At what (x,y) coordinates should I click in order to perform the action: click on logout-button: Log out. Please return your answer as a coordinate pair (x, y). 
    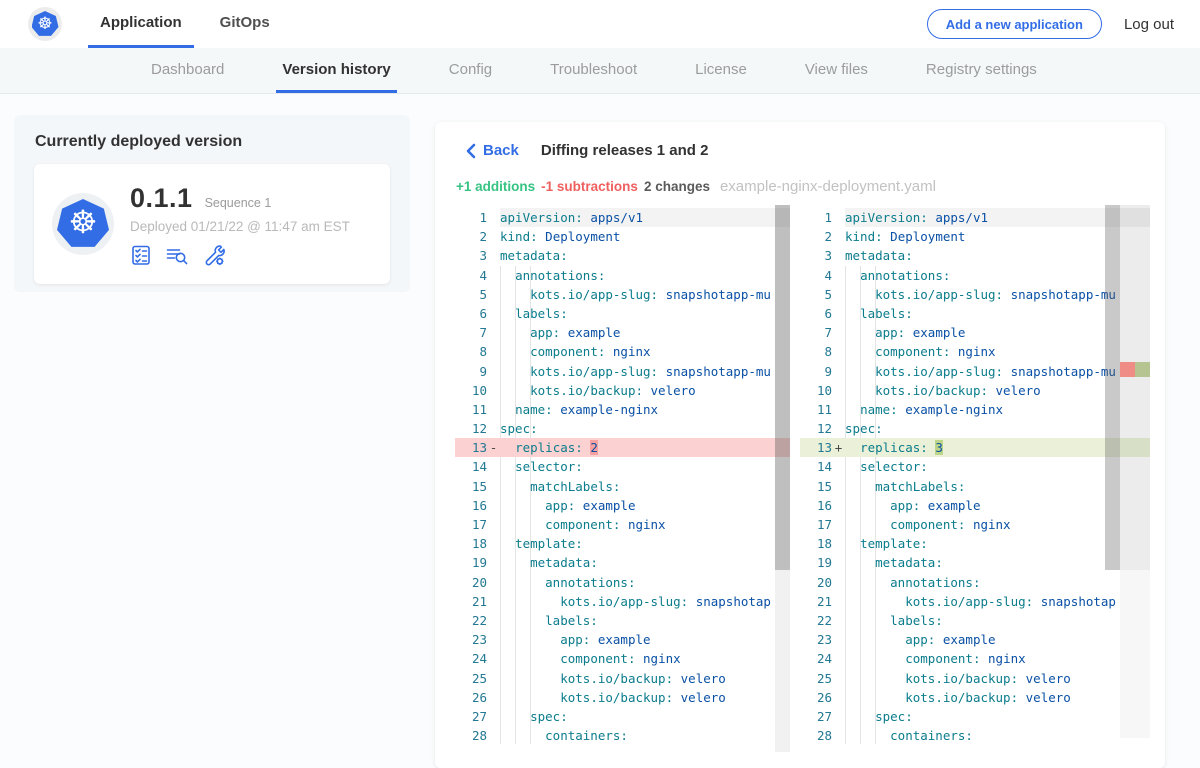
    Looking at the image, I should click on (1148, 24).